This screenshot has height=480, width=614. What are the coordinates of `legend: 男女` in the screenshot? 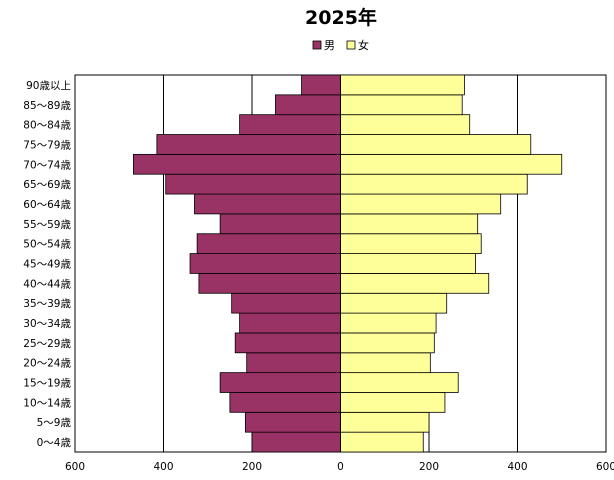 It's located at (340, 45).